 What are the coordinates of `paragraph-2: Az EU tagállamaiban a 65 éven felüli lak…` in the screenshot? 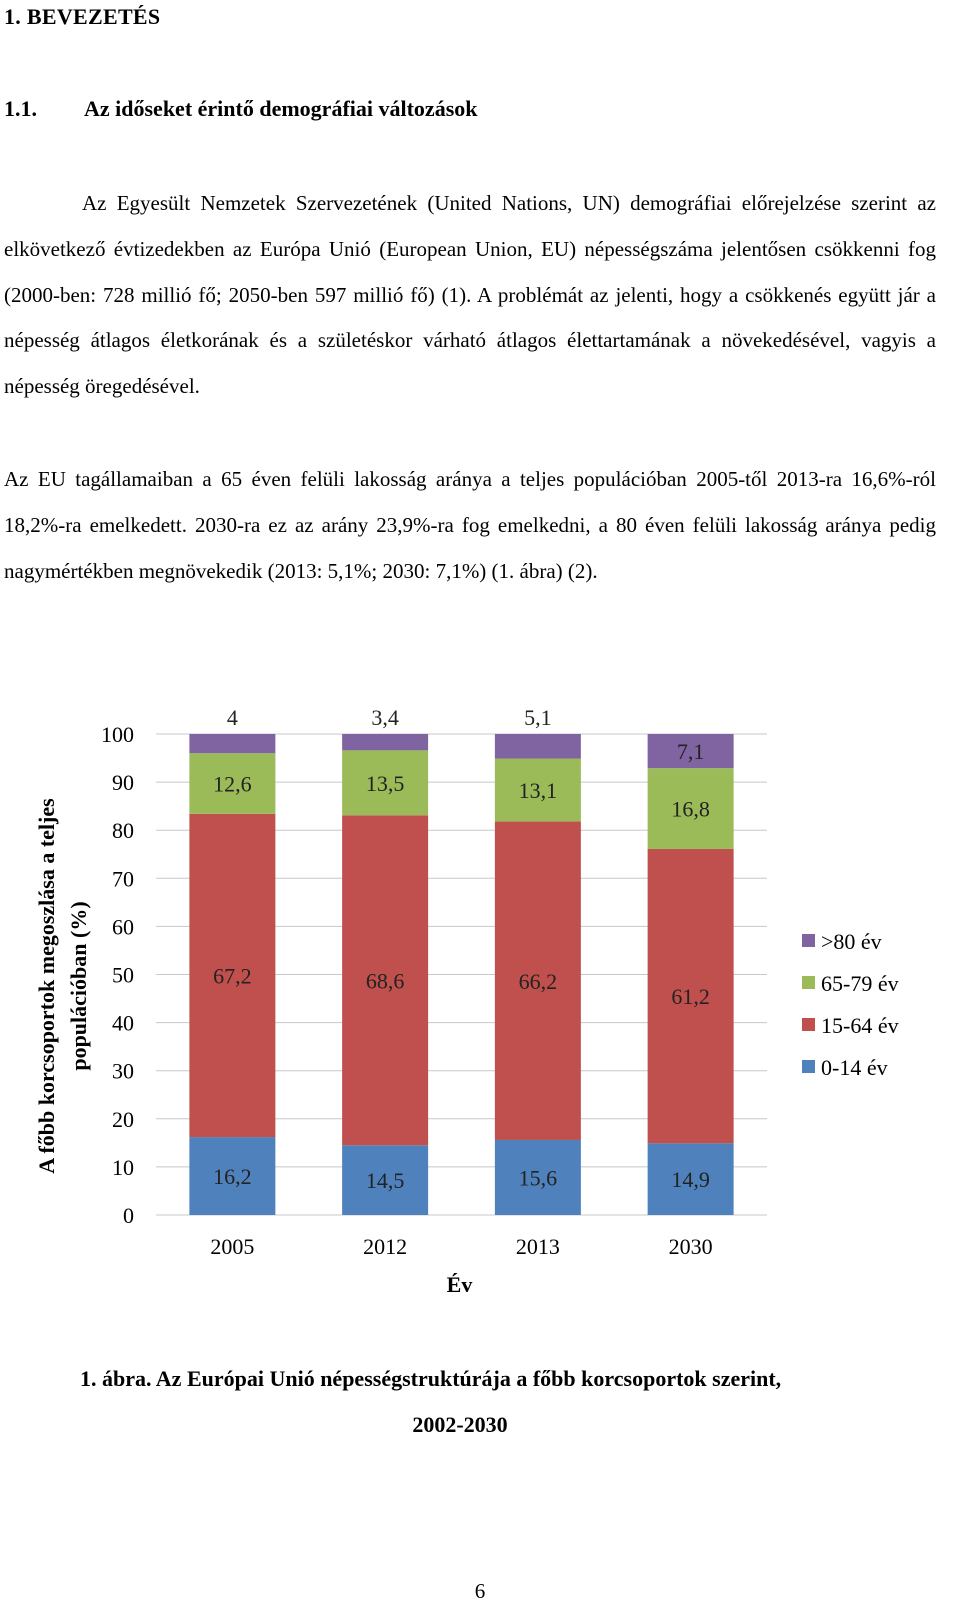 It's located at (470, 525).